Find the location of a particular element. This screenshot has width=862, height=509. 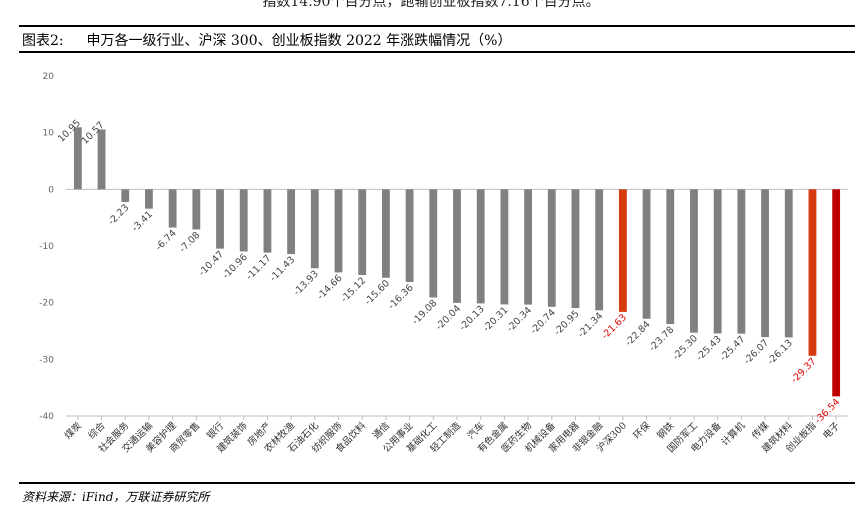

y-tick-label: 10 is located at coordinates (49, 134).